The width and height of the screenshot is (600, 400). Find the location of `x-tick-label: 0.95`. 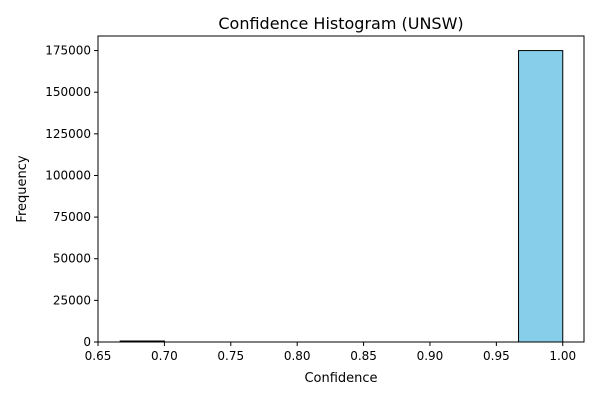

x-tick-label: 0.95 is located at coordinates (496, 356).